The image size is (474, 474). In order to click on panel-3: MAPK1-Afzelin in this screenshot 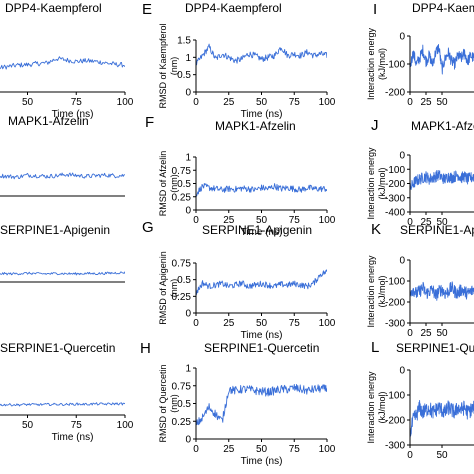, I will do `click(62, 155)`.